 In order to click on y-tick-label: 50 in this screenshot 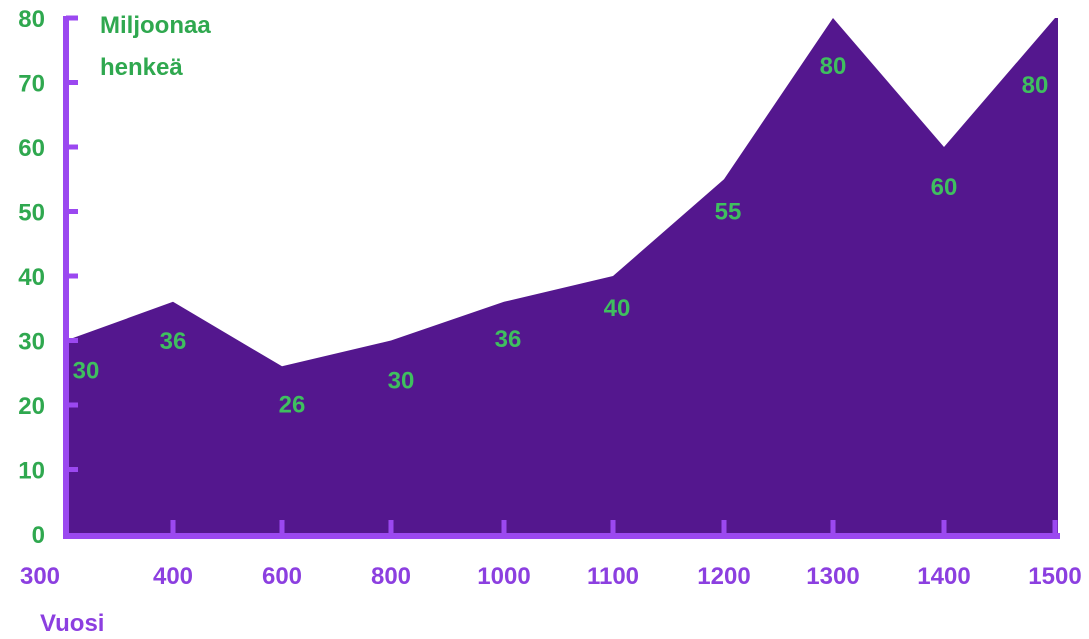, I will do `click(31, 213)`.